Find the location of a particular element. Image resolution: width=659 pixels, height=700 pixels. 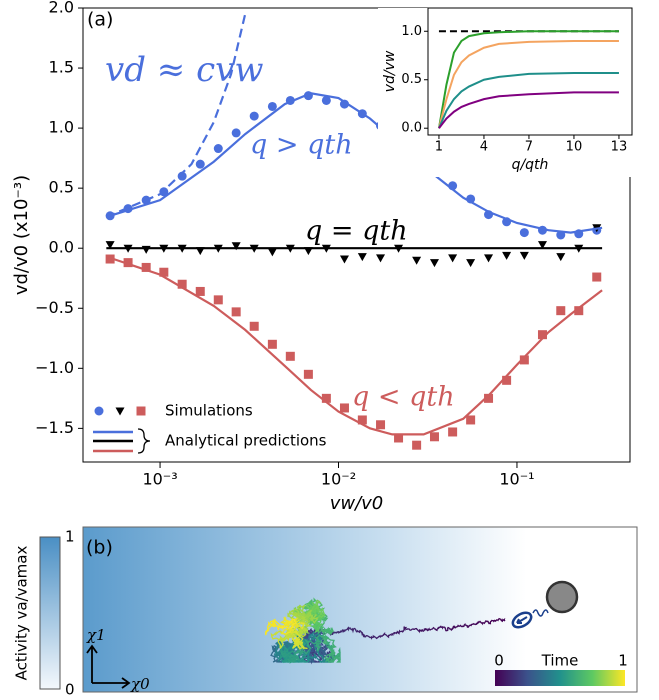

time-colorbar is located at coordinates (560, 678).